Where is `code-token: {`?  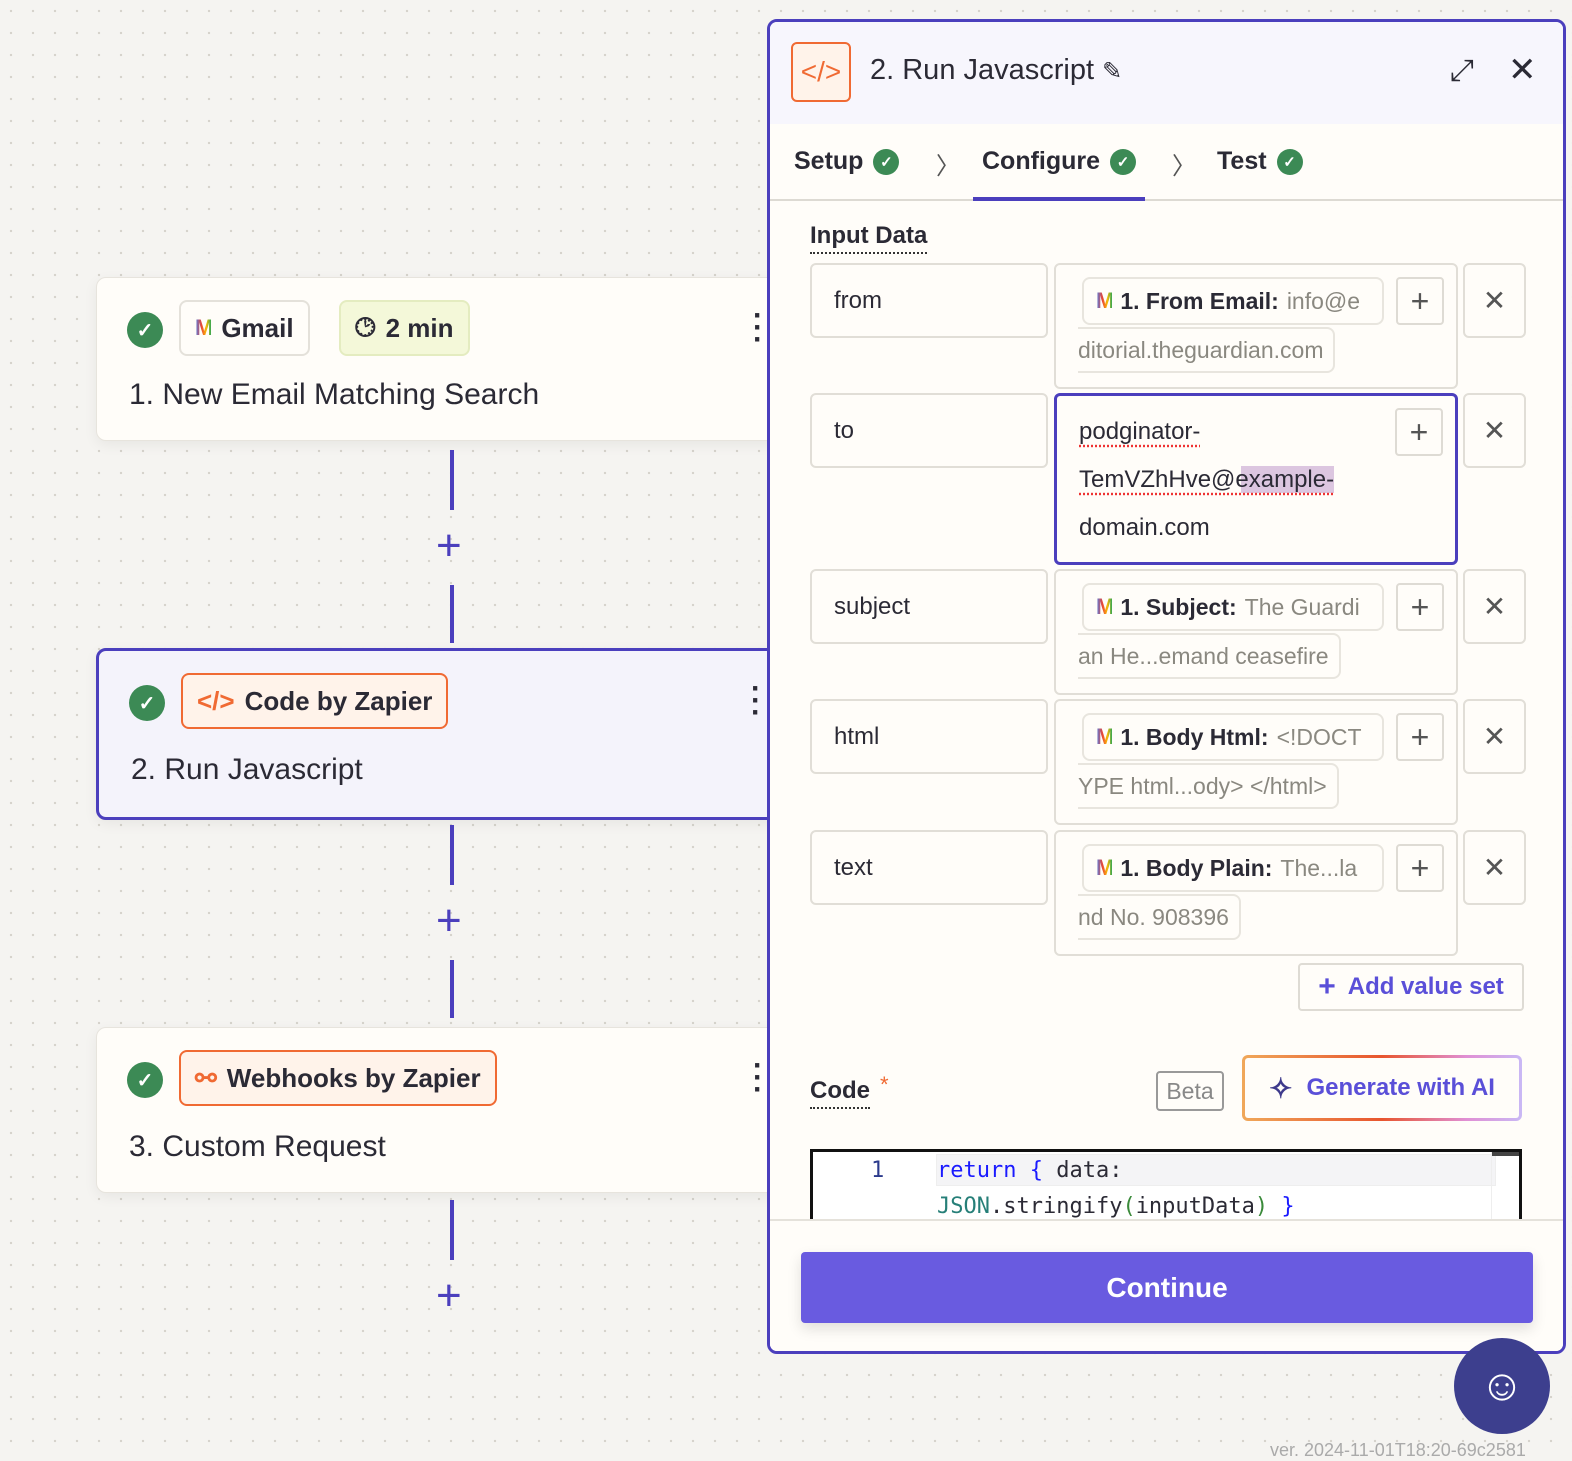
code-token: { is located at coordinates (1036, 1170).